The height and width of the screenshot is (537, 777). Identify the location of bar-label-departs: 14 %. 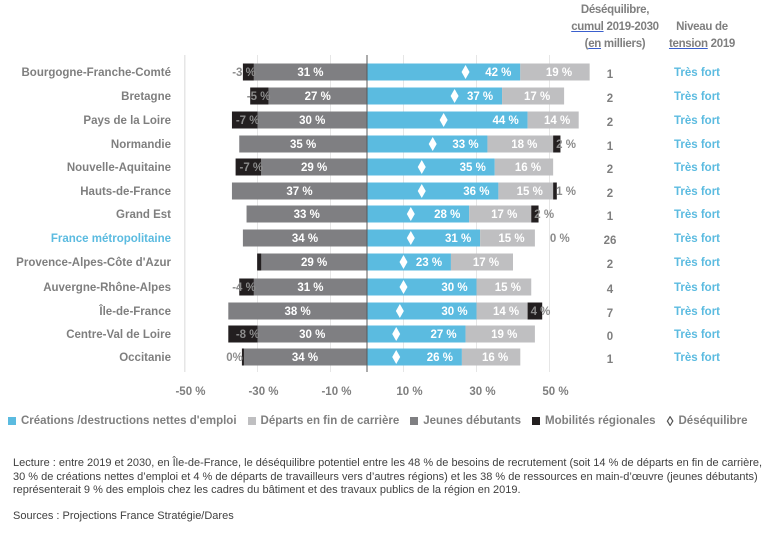
(506, 312).